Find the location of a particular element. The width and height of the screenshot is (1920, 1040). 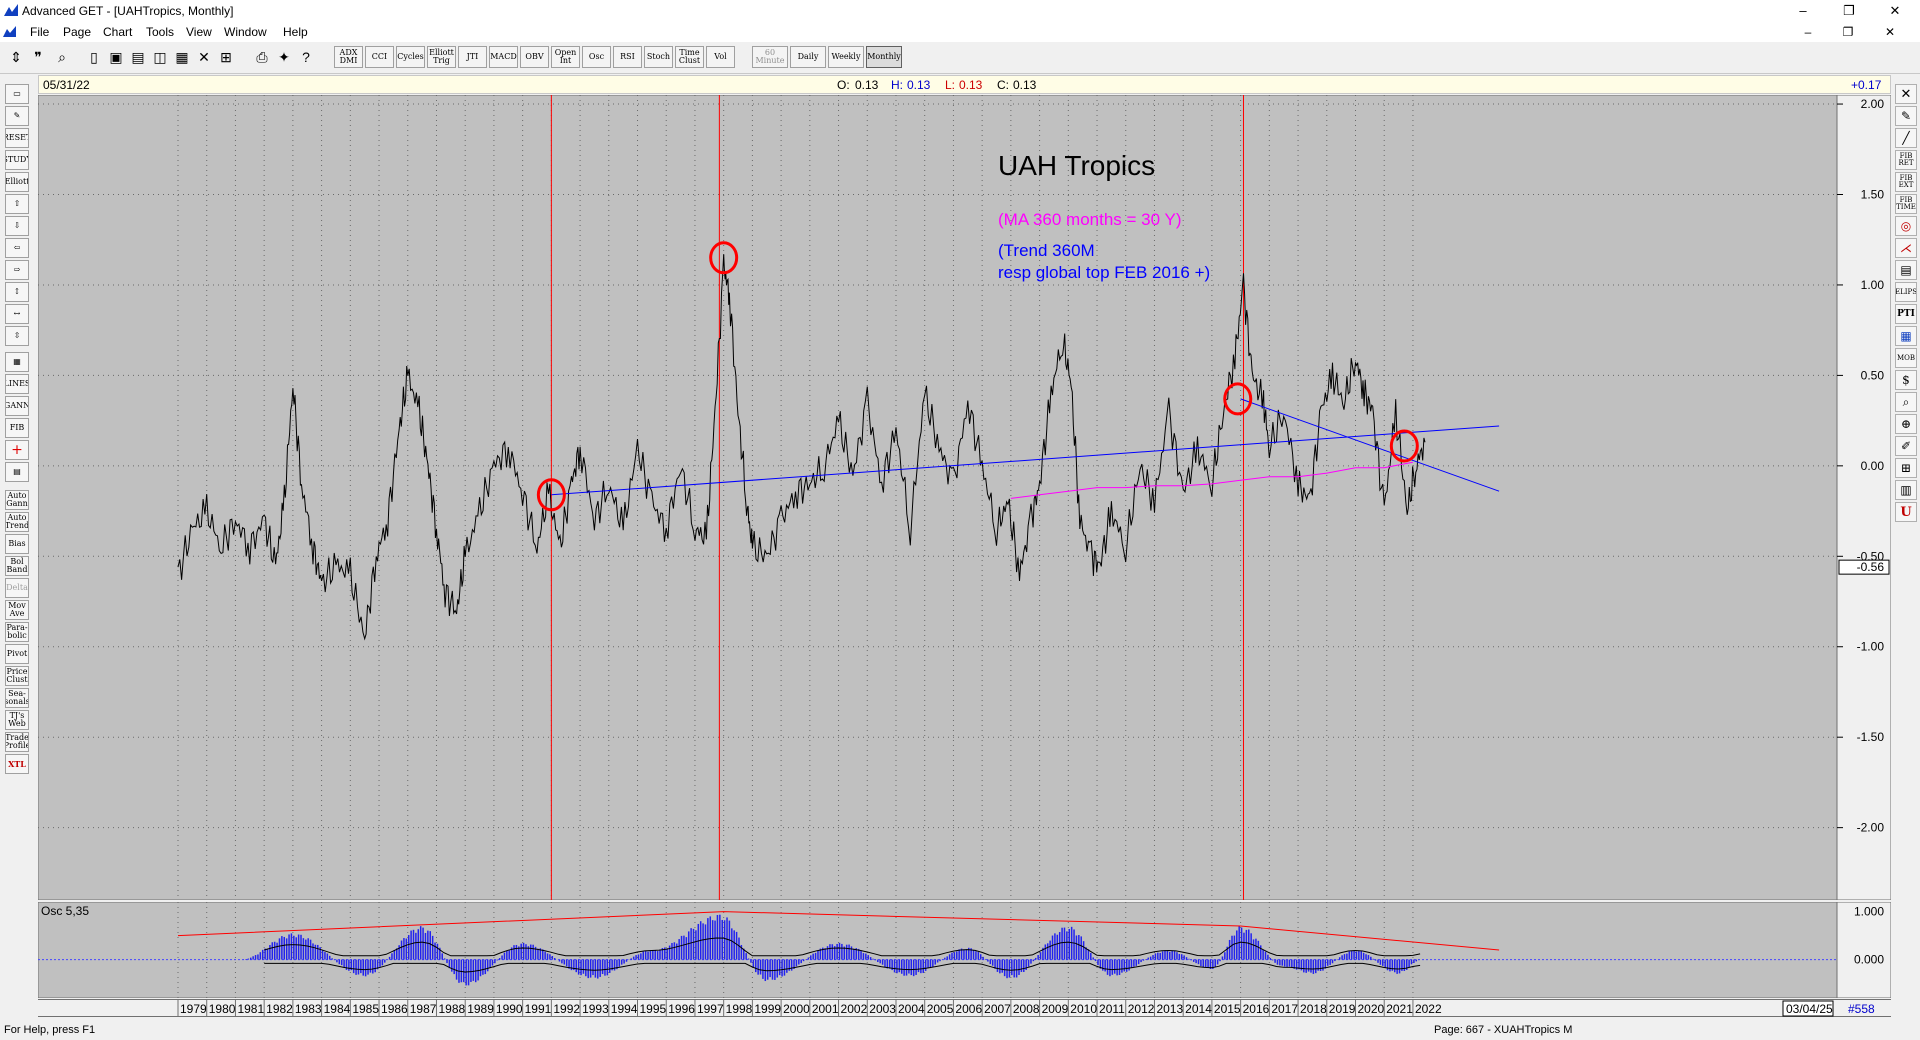

open-chart-icon: ▤ is located at coordinates (138, 56).